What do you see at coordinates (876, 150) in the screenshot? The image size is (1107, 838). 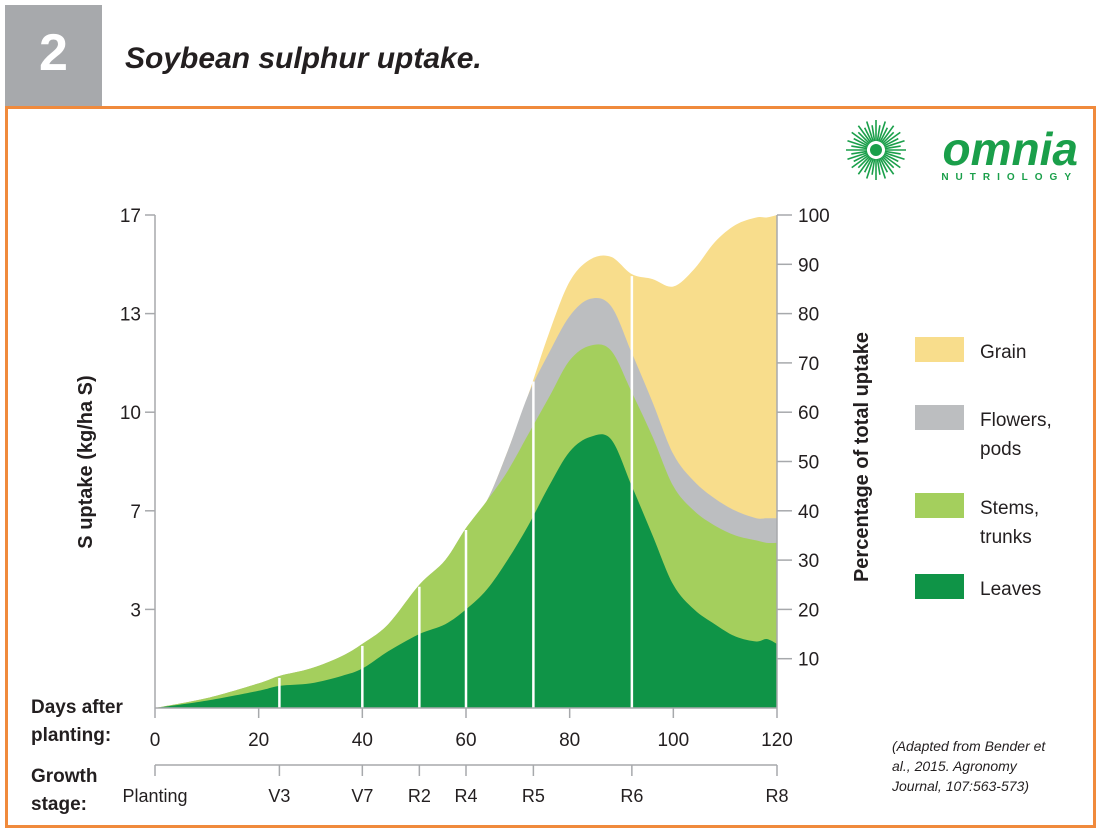 I see `sunburst-icon` at bounding box center [876, 150].